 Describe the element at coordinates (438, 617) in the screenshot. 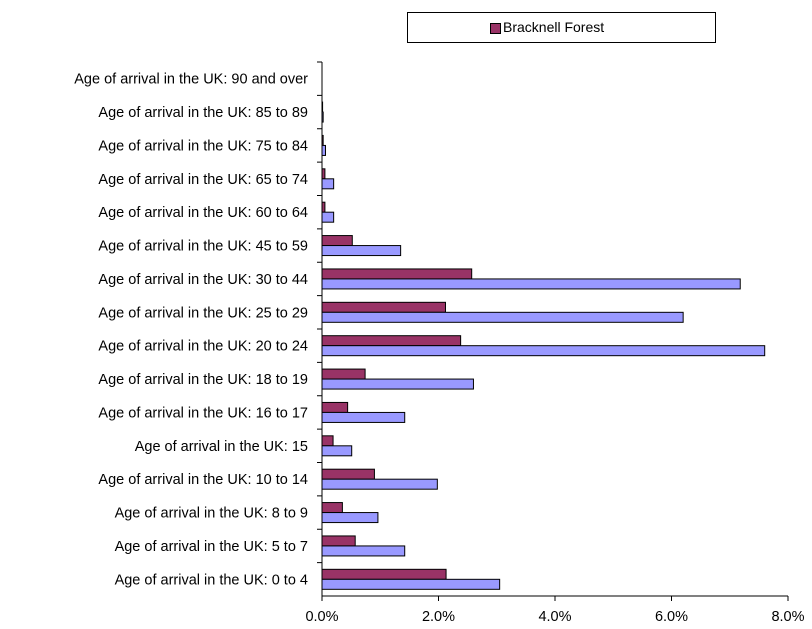

I see `x-tick-label: 2.0%` at that location.